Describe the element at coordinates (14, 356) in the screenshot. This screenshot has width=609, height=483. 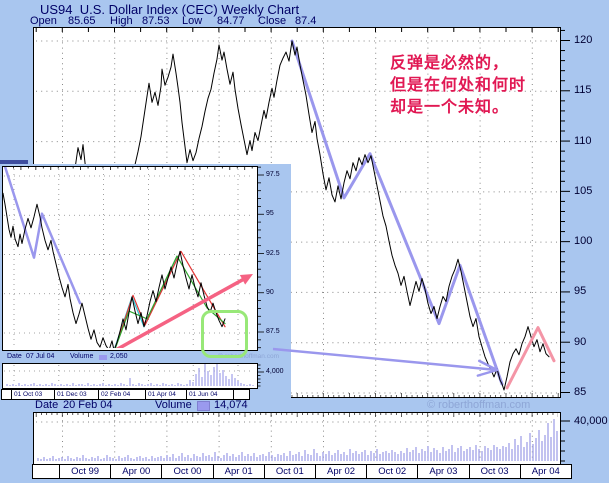
I see `inset-date-label: Date` at that location.